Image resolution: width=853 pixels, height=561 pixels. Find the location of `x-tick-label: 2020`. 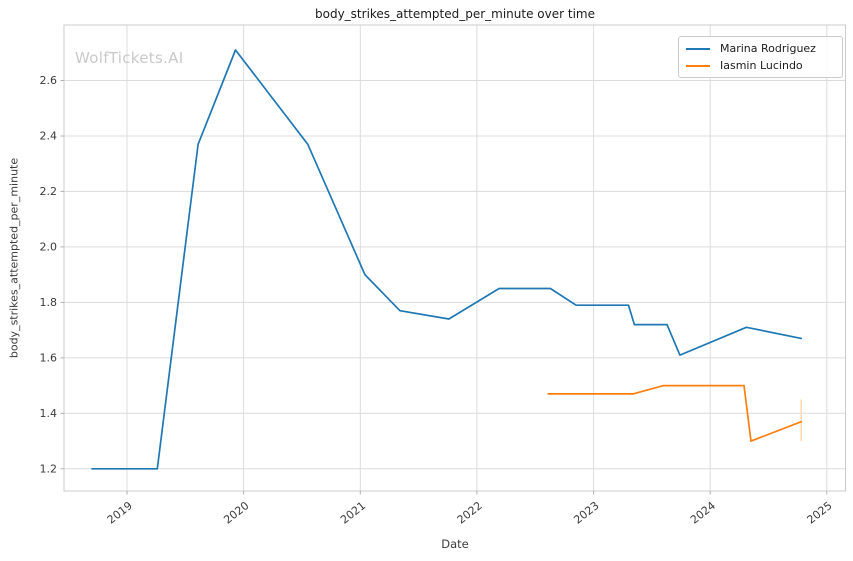

x-tick-label: 2020 is located at coordinates (236, 512).